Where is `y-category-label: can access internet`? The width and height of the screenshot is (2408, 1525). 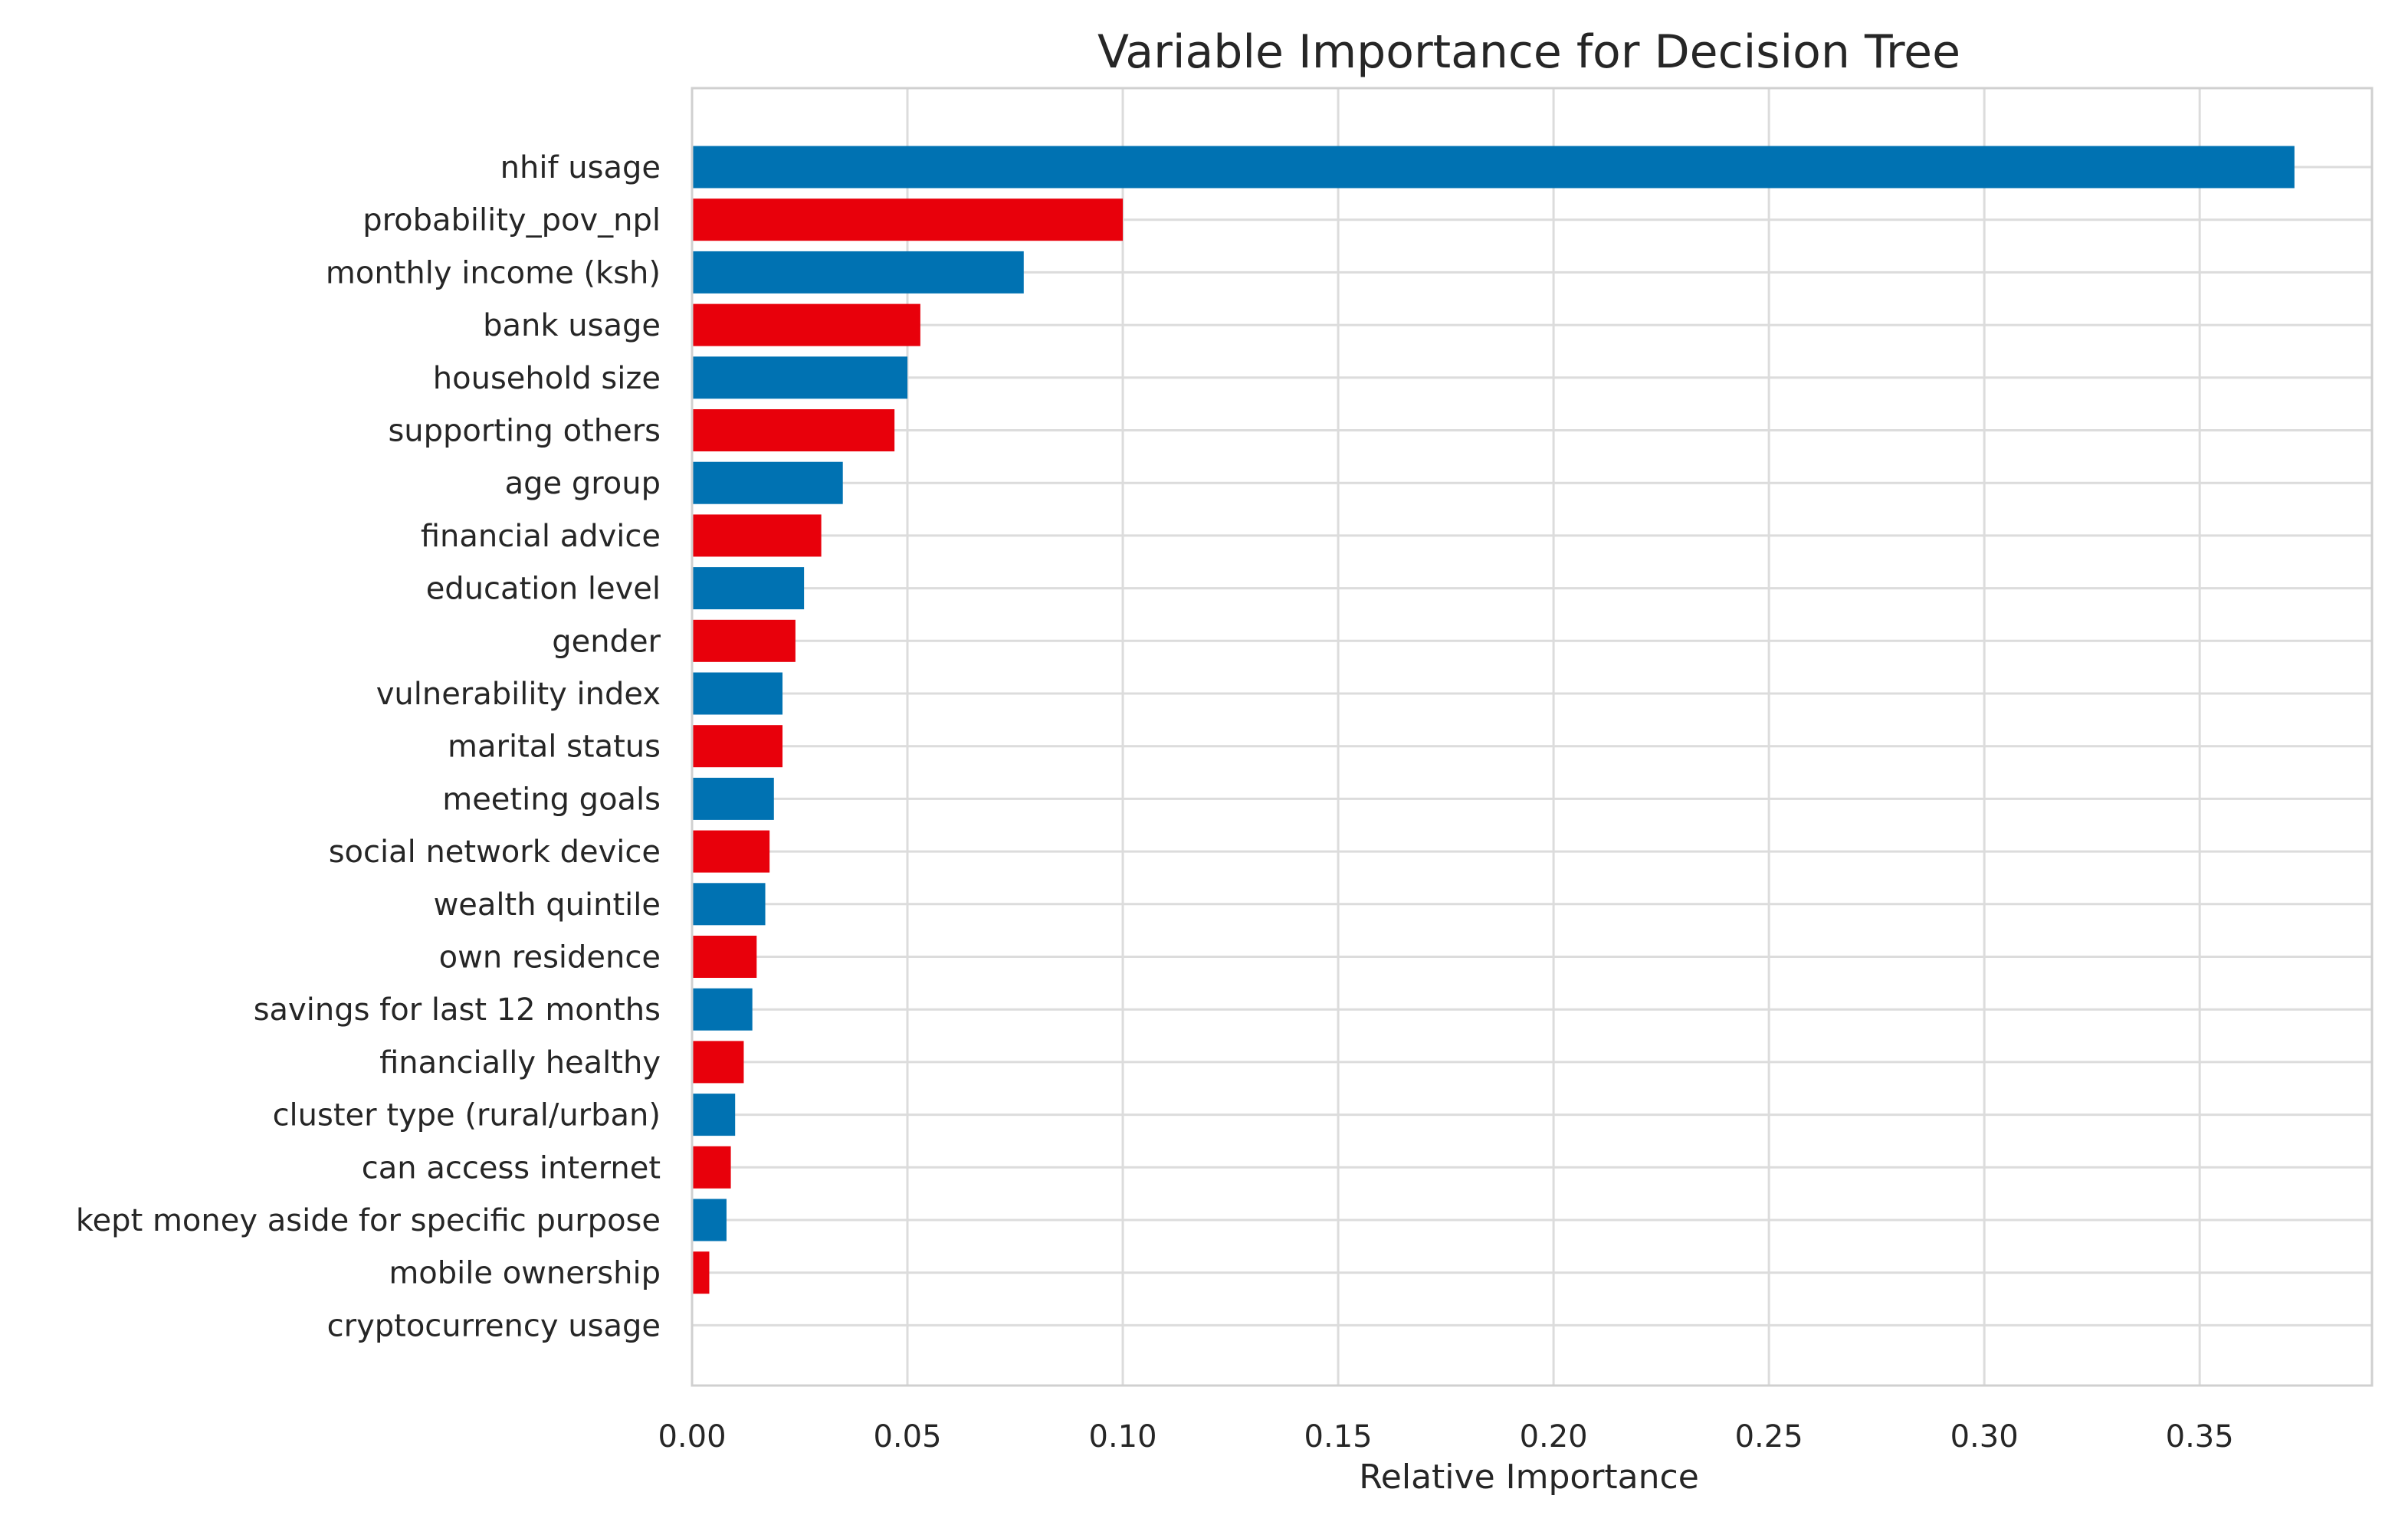
y-category-label: can access internet is located at coordinates (511, 1168).